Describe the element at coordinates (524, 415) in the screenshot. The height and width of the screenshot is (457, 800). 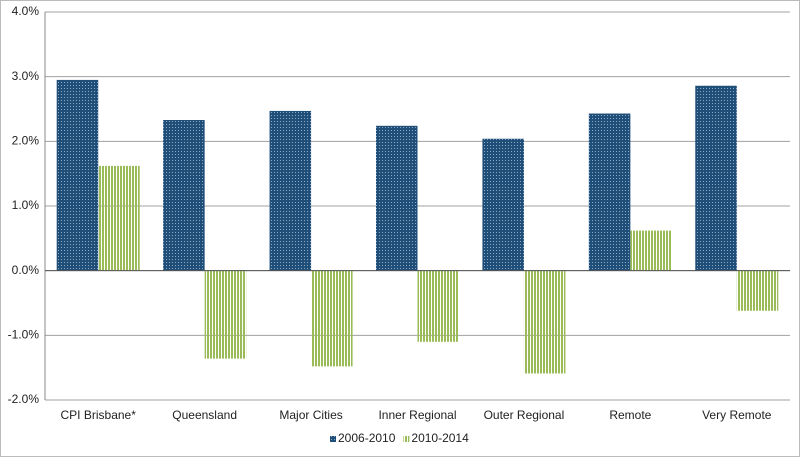
I see `x-tick-label: Outer Regional` at that location.